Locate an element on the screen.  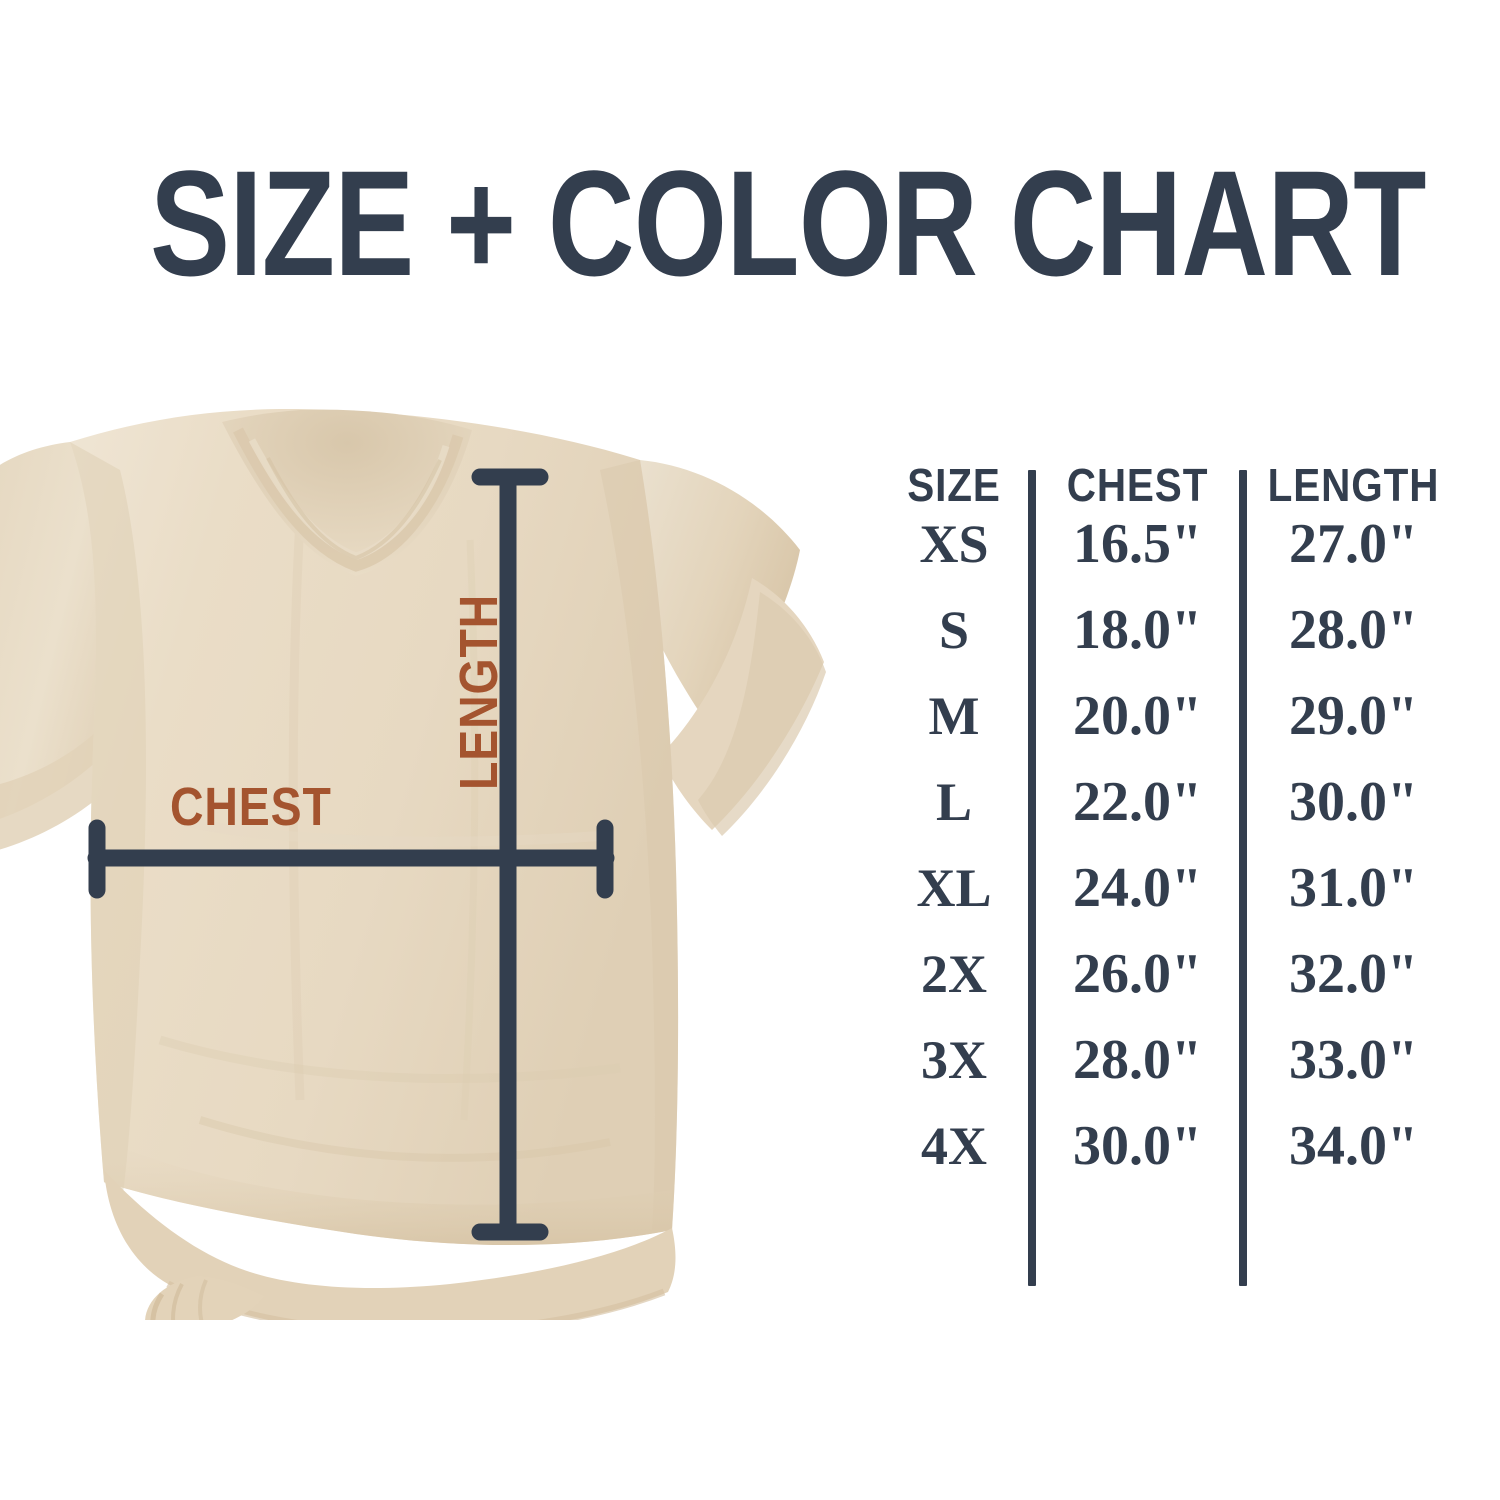
table-cell-length: 30.0" is located at coordinates (1353, 802).